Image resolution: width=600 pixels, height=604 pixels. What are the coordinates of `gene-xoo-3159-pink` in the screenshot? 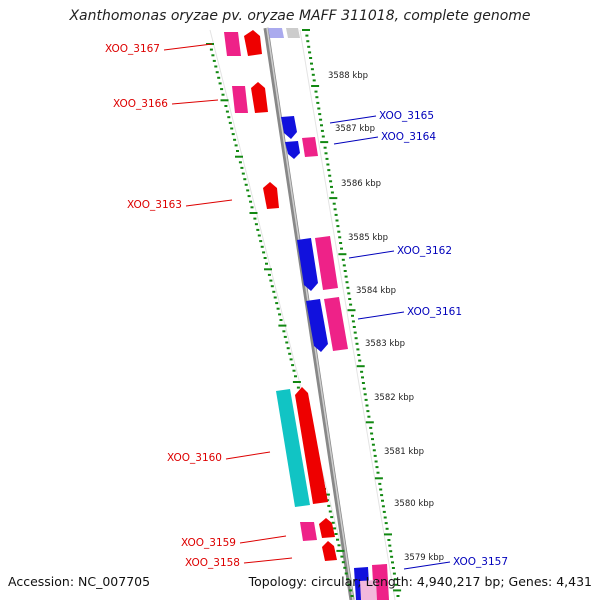 It's located at (308, 531).